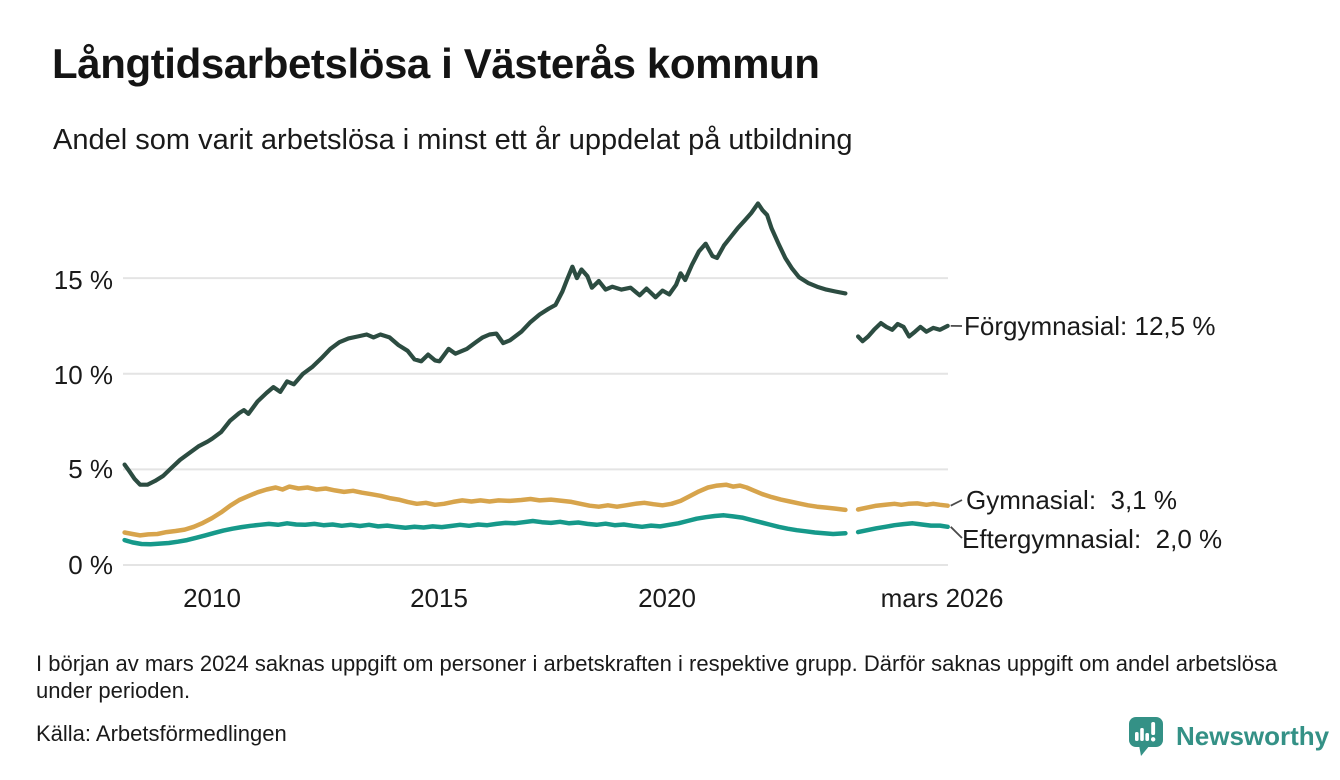  Describe the element at coordinates (1253, 736) in the screenshot. I see `newsworthy-logo-text: Newsworthy` at that location.